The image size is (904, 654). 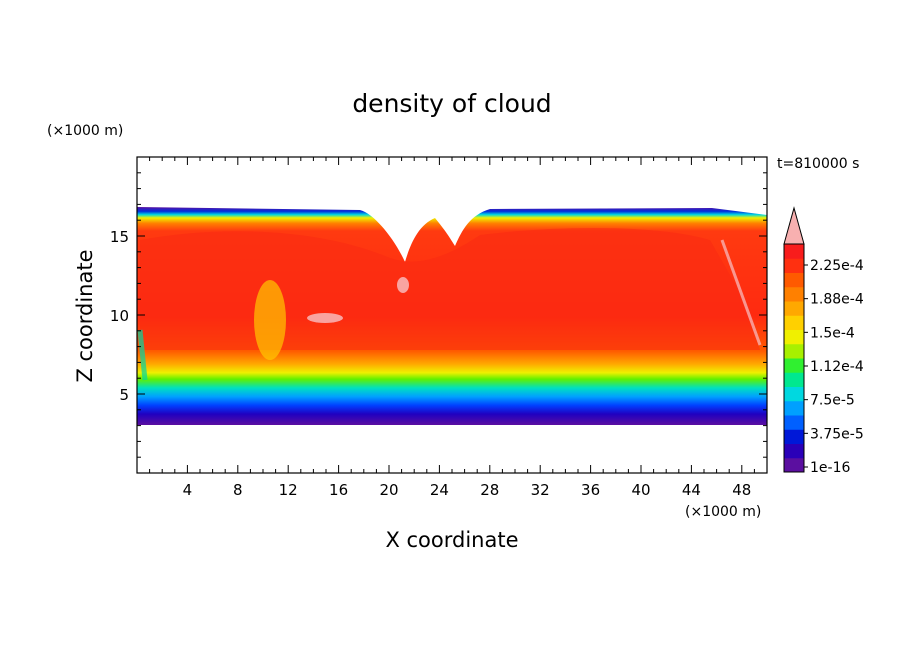 What do you see at coordinates (723, 512) in the screenshot?
I see `x-axis-unit: (×1000 m)` at bounding box center [723, 512].